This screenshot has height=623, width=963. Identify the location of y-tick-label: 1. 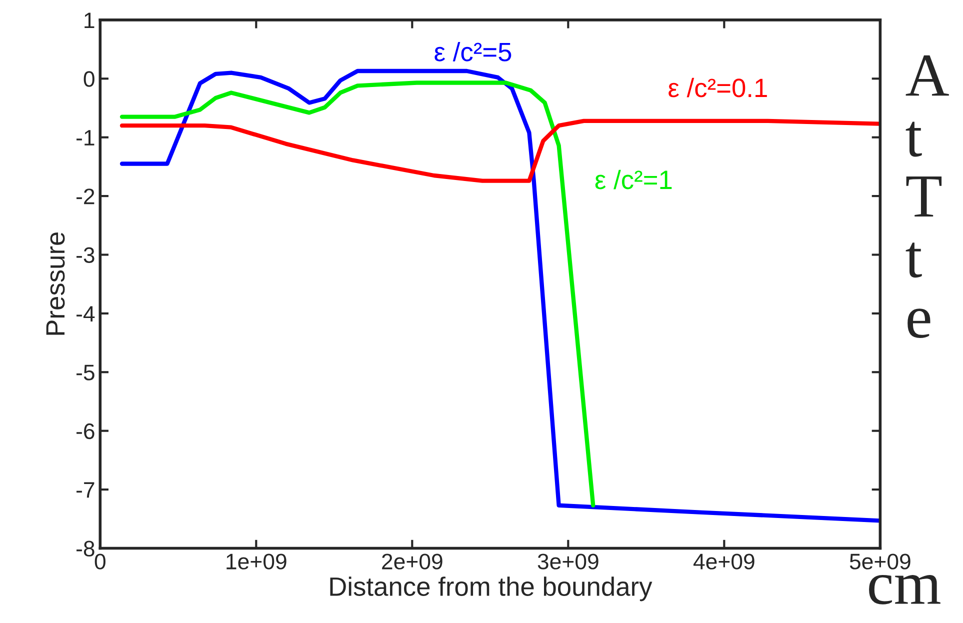
(89, 20).